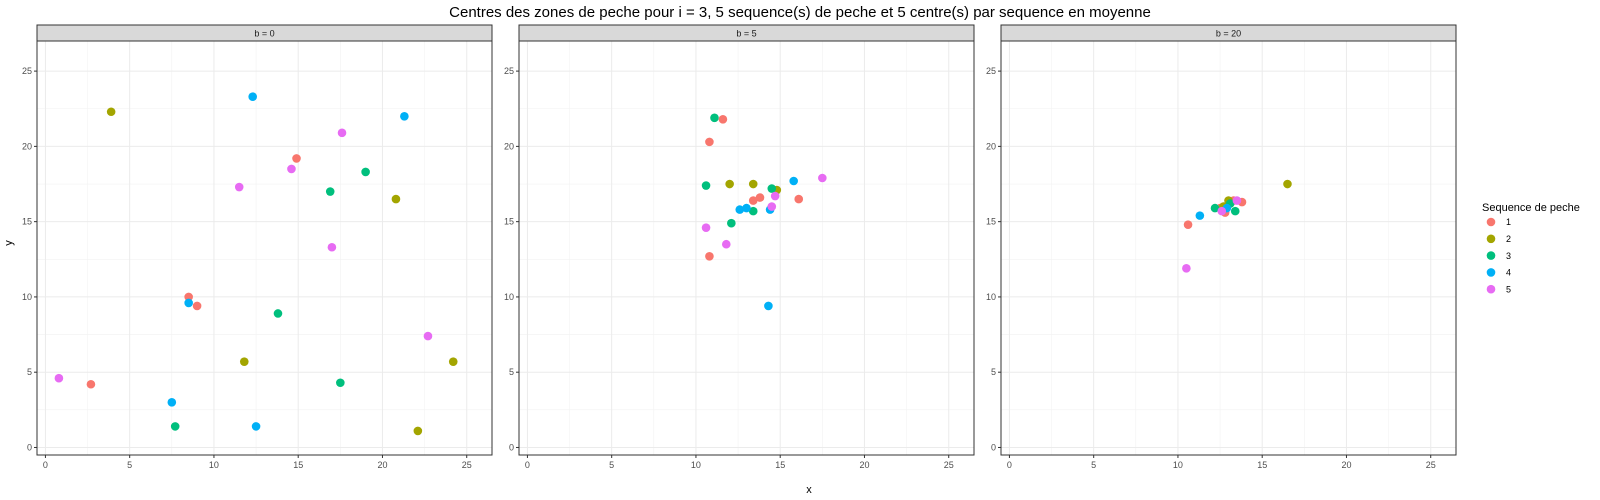  Describe the element at coordinates (1508, 273) in the screenshot. I see `legend-label: 4` at that location.